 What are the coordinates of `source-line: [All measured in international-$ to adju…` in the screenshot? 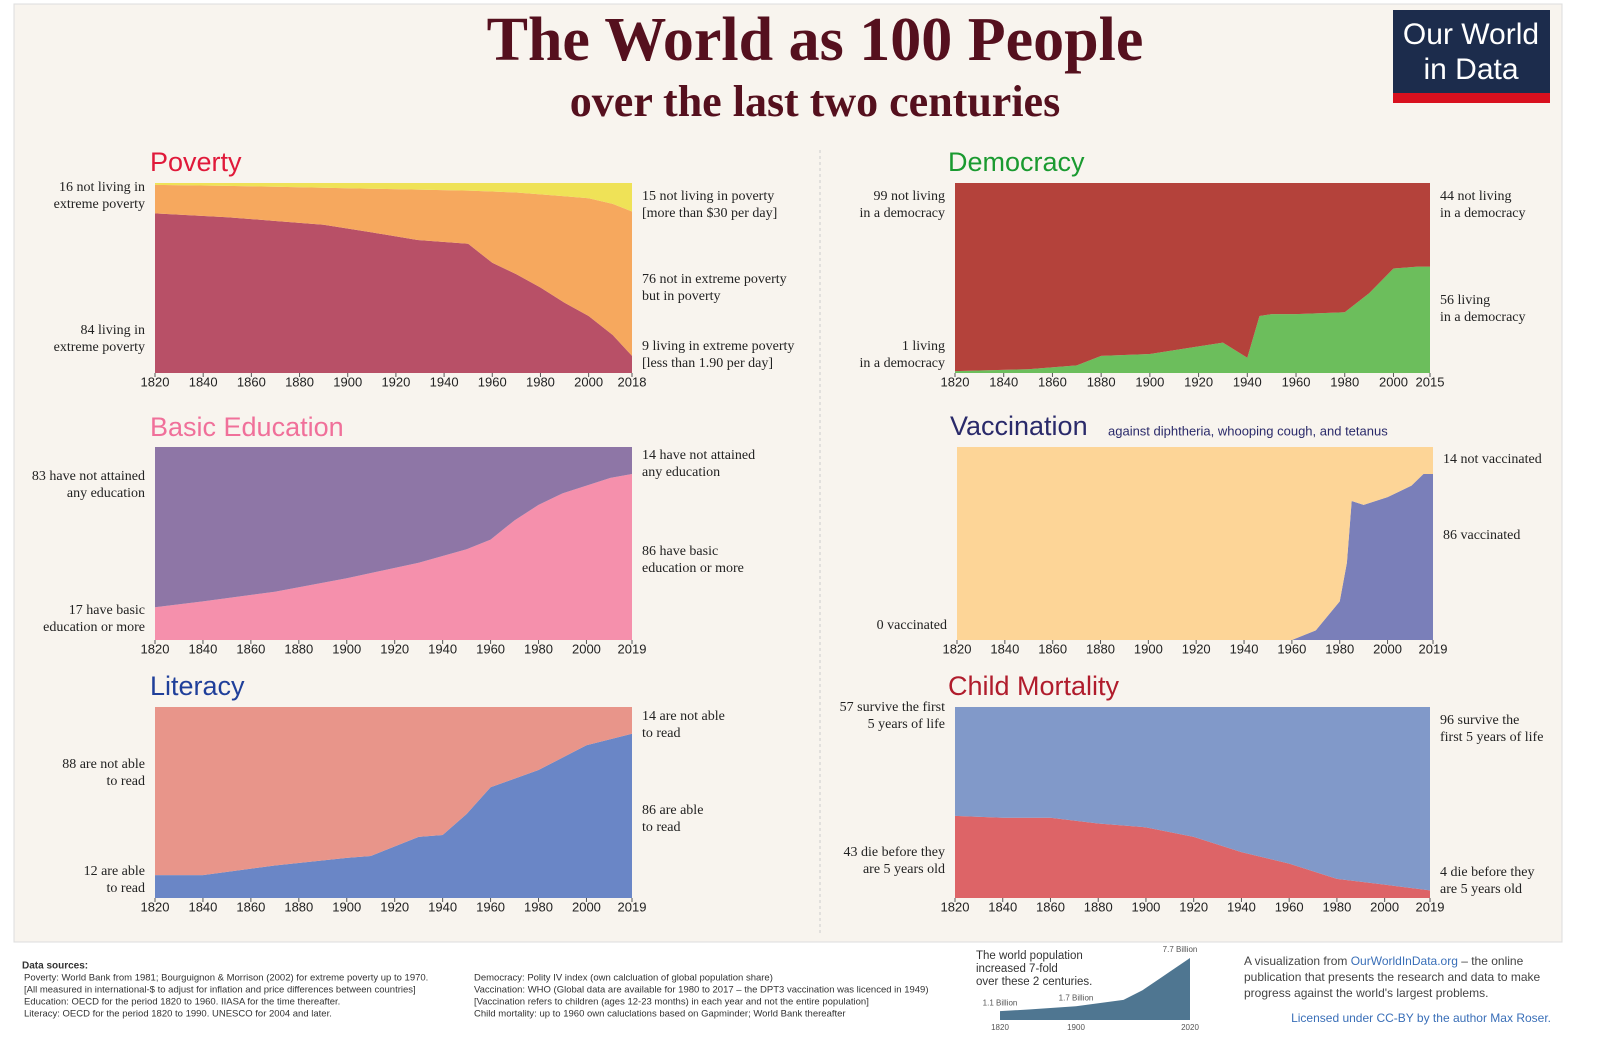 It's located at (220, 990).